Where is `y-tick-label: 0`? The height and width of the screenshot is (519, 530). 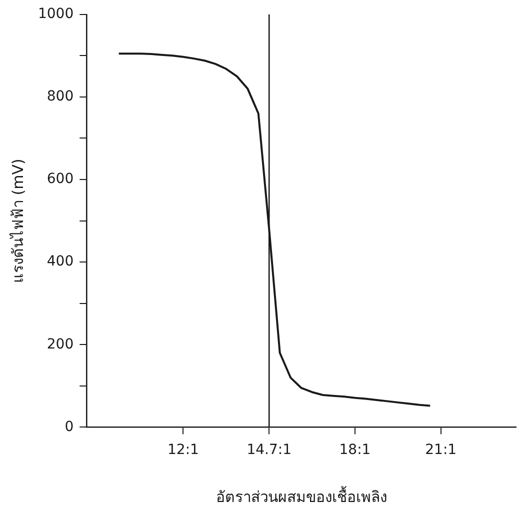
y-tick-label: 0 is located at coordinates (69, 426).